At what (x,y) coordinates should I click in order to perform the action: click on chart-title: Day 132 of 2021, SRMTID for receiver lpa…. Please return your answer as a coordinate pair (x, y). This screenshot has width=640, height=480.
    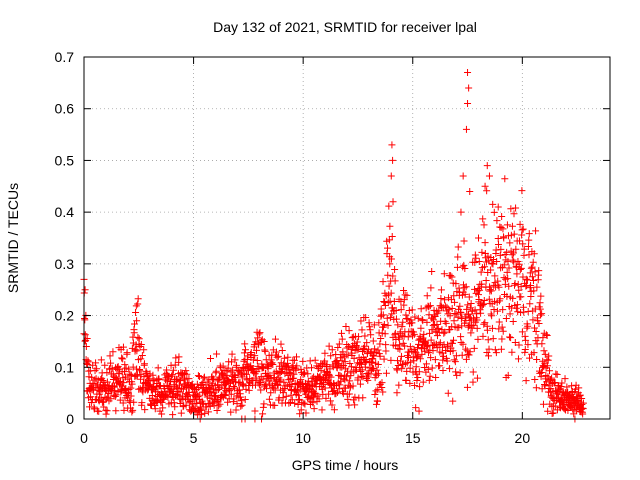
    Looking at the image, I should click on (345, 27).